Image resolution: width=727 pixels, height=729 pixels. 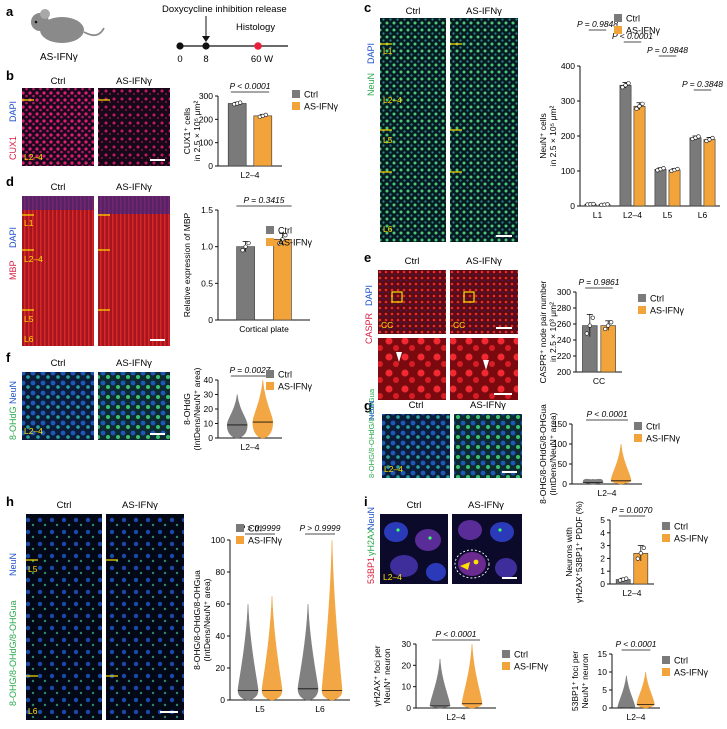 What do you see at coordinates (568, 66) in the screenshot?
I see `y-tick-label: 400` at bounding box center [568, 66].